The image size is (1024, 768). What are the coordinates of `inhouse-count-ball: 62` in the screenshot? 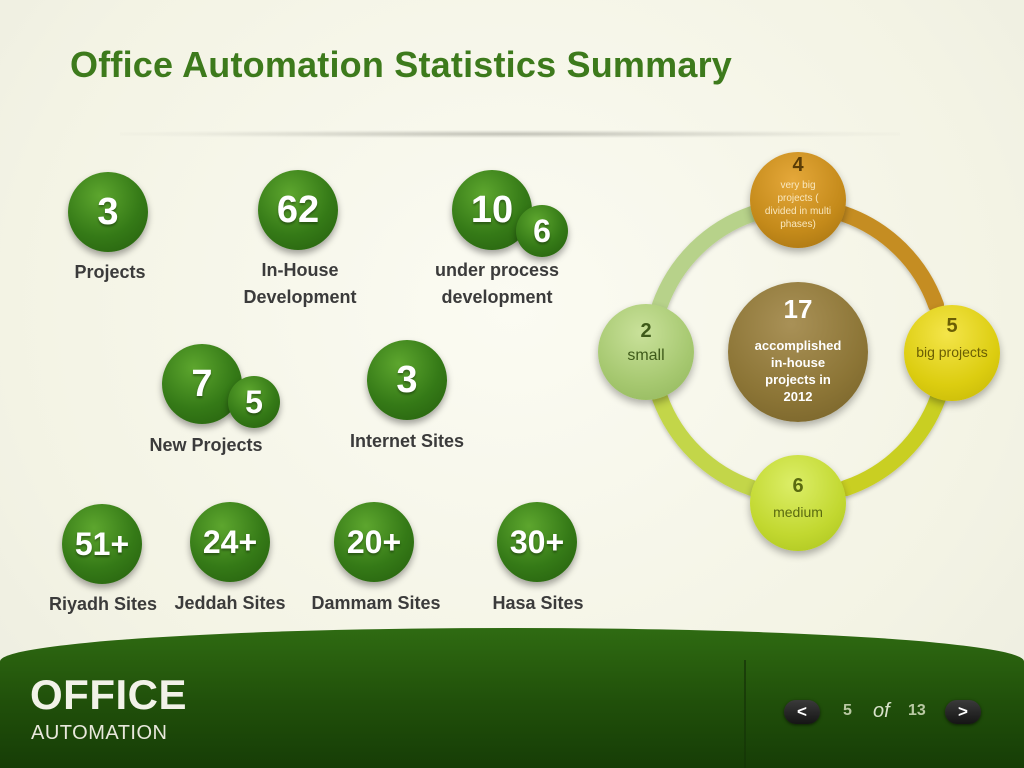 It's located at (298, 210).